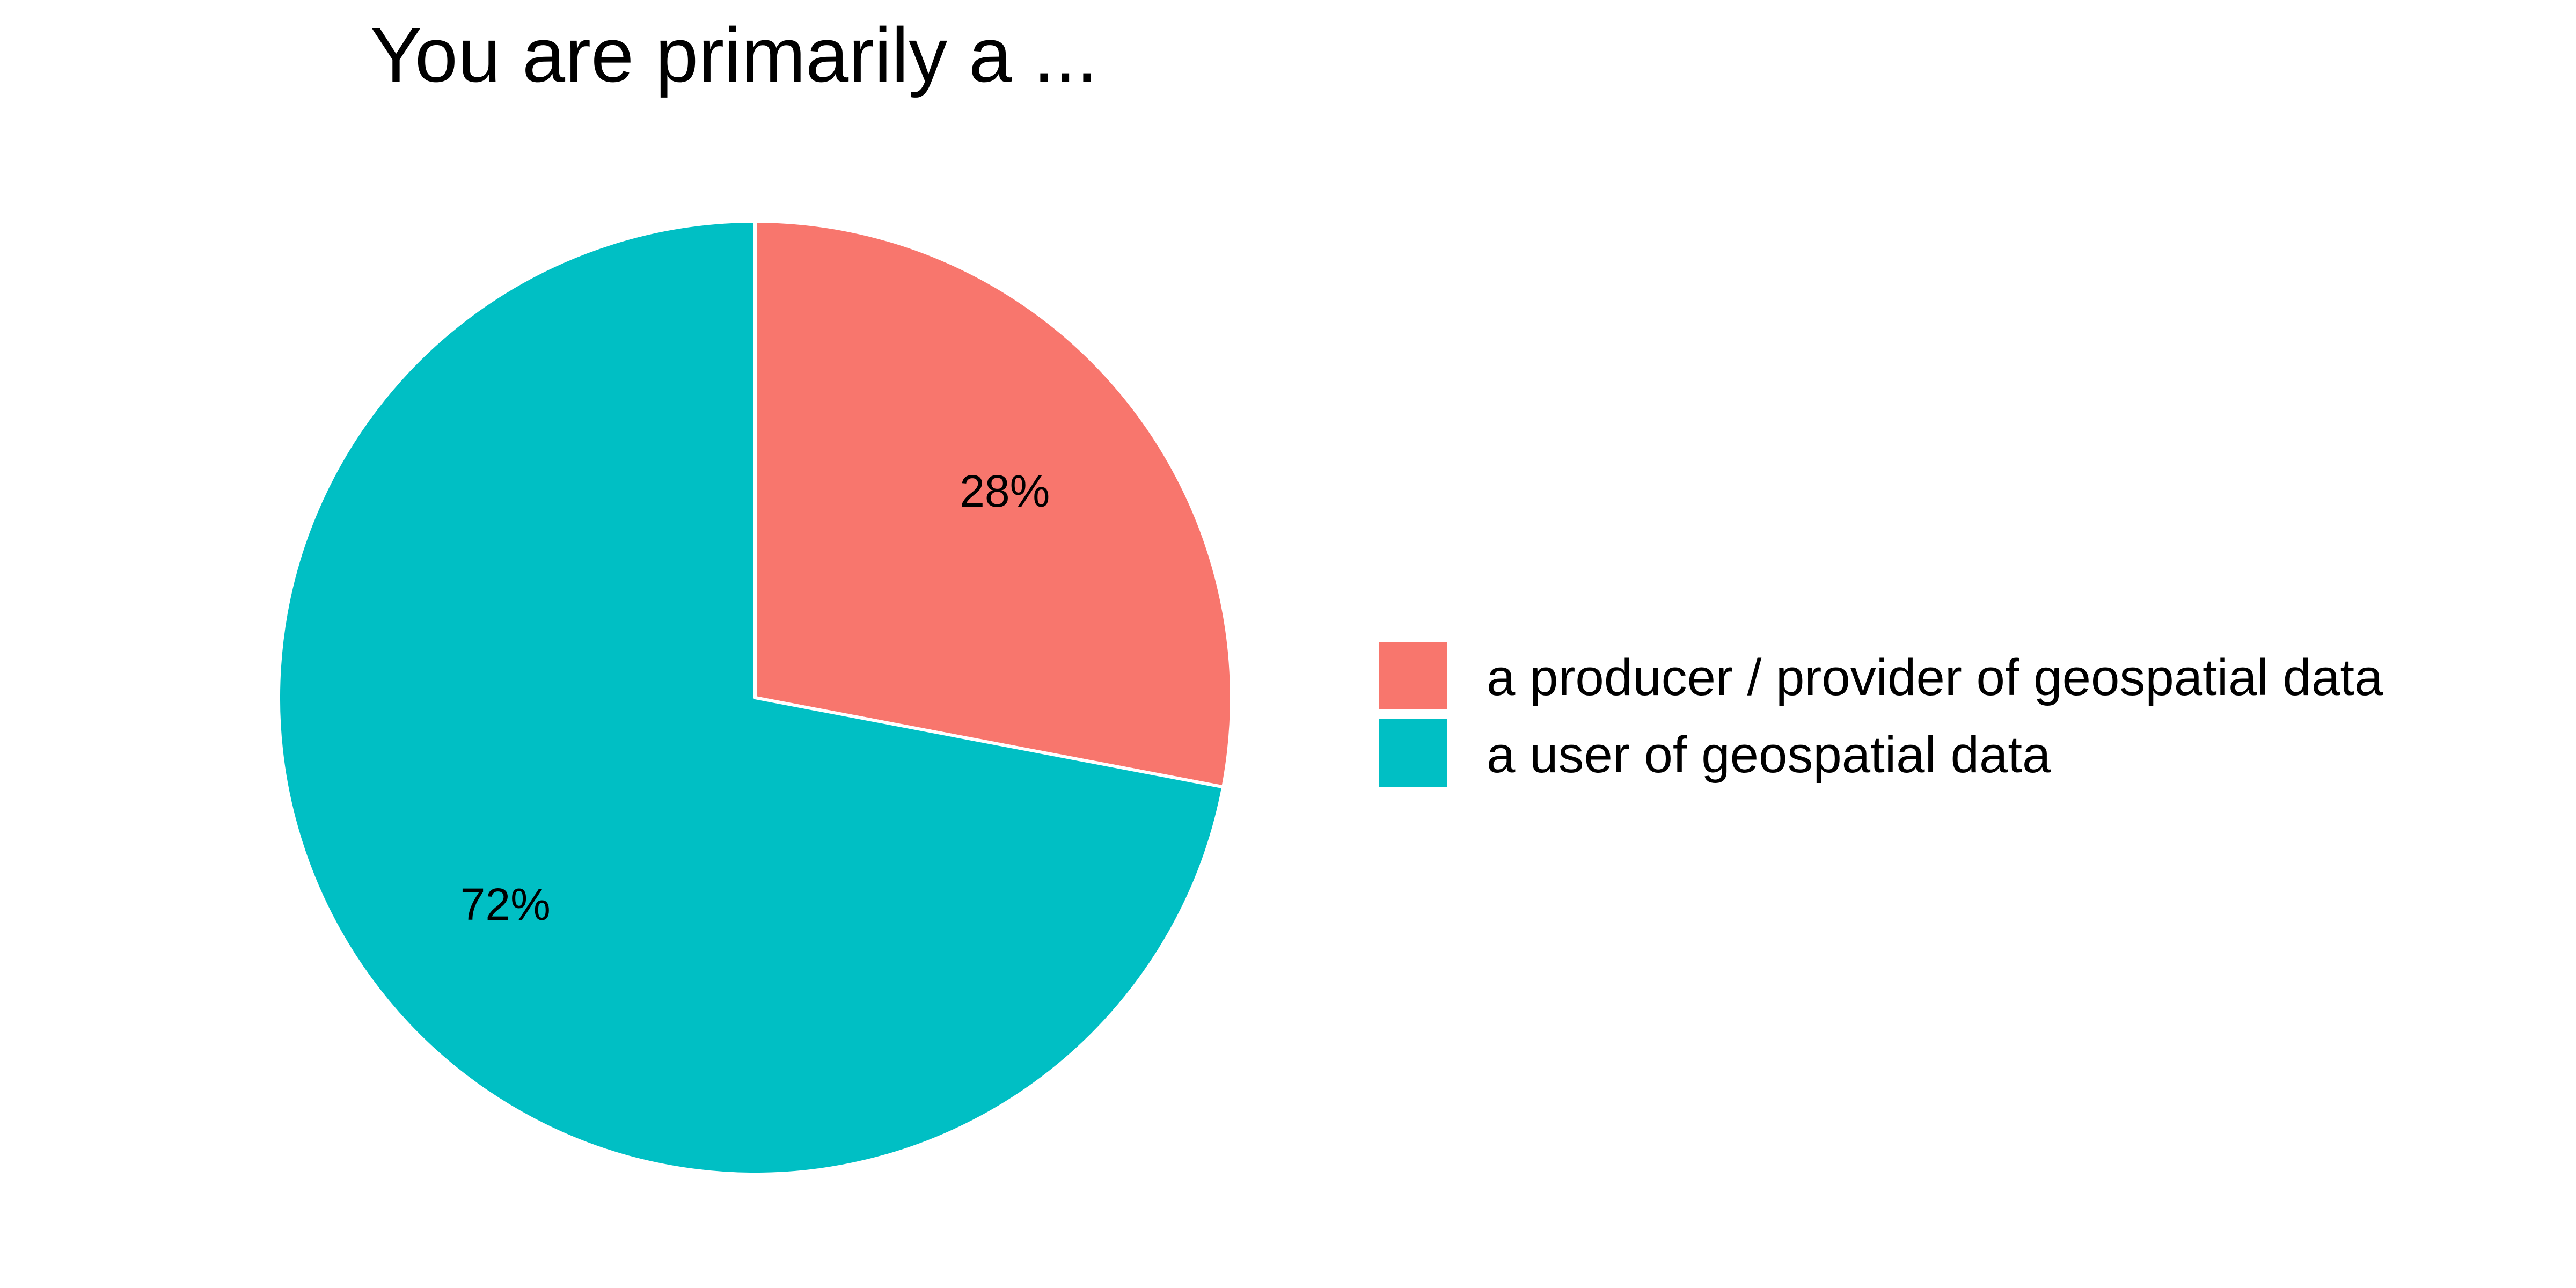 The image size is (2576, 1288). What do you see at coordinates (1935, 677) in the screenshot?
I see `legend-label-producer: a producer / provider of geospatial data` at bounding box center [1935, 677].